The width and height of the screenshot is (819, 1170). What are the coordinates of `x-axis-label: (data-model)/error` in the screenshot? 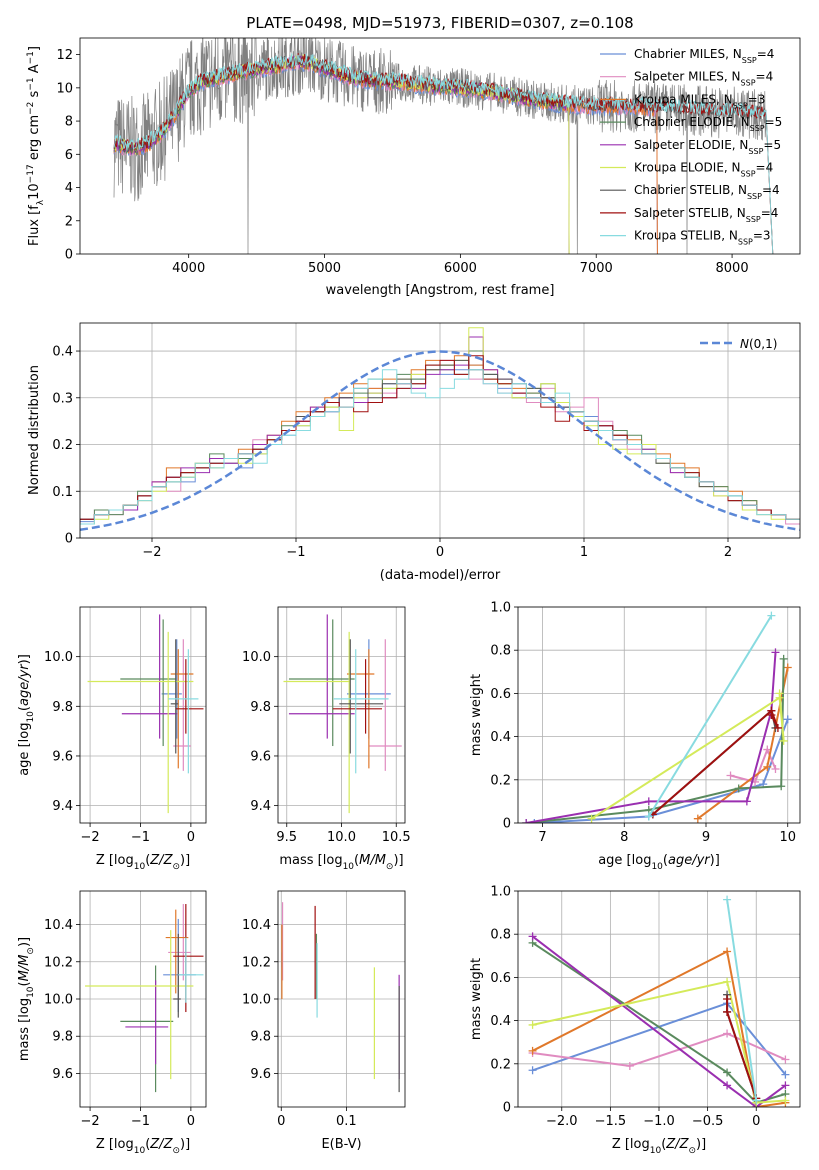 It's located at (440, 575).